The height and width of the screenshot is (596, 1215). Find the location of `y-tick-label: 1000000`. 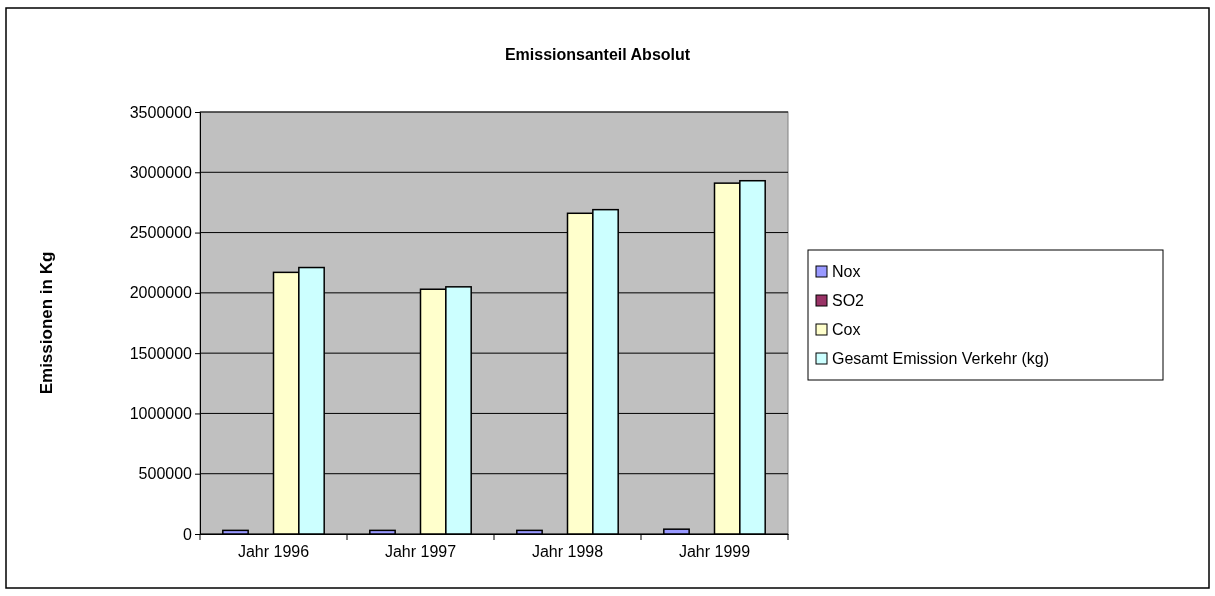

y-tick-label: 1000000 is located at coordinates (161, 414).